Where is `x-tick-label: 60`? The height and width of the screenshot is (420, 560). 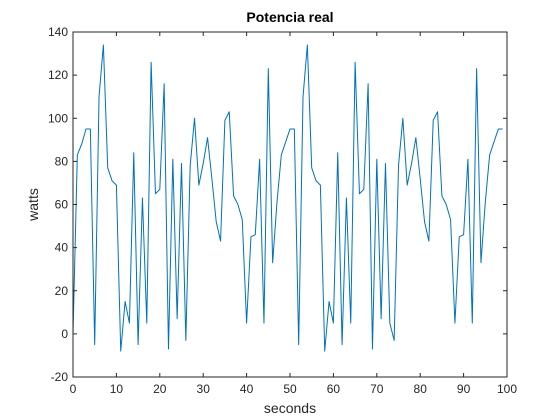 x-tick-label: 60 is located at coordinates (334, 389).